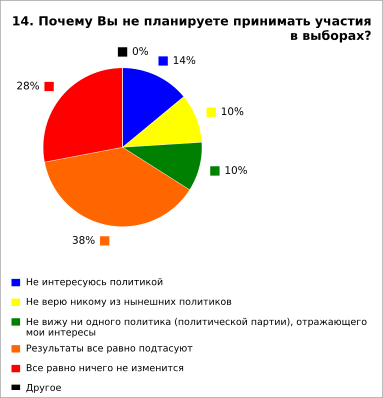 The height and width of the screenshot is (398, 383). Describe the element at coordinates (140, 51) in the screenshot. I see `text: 0%` at that location.